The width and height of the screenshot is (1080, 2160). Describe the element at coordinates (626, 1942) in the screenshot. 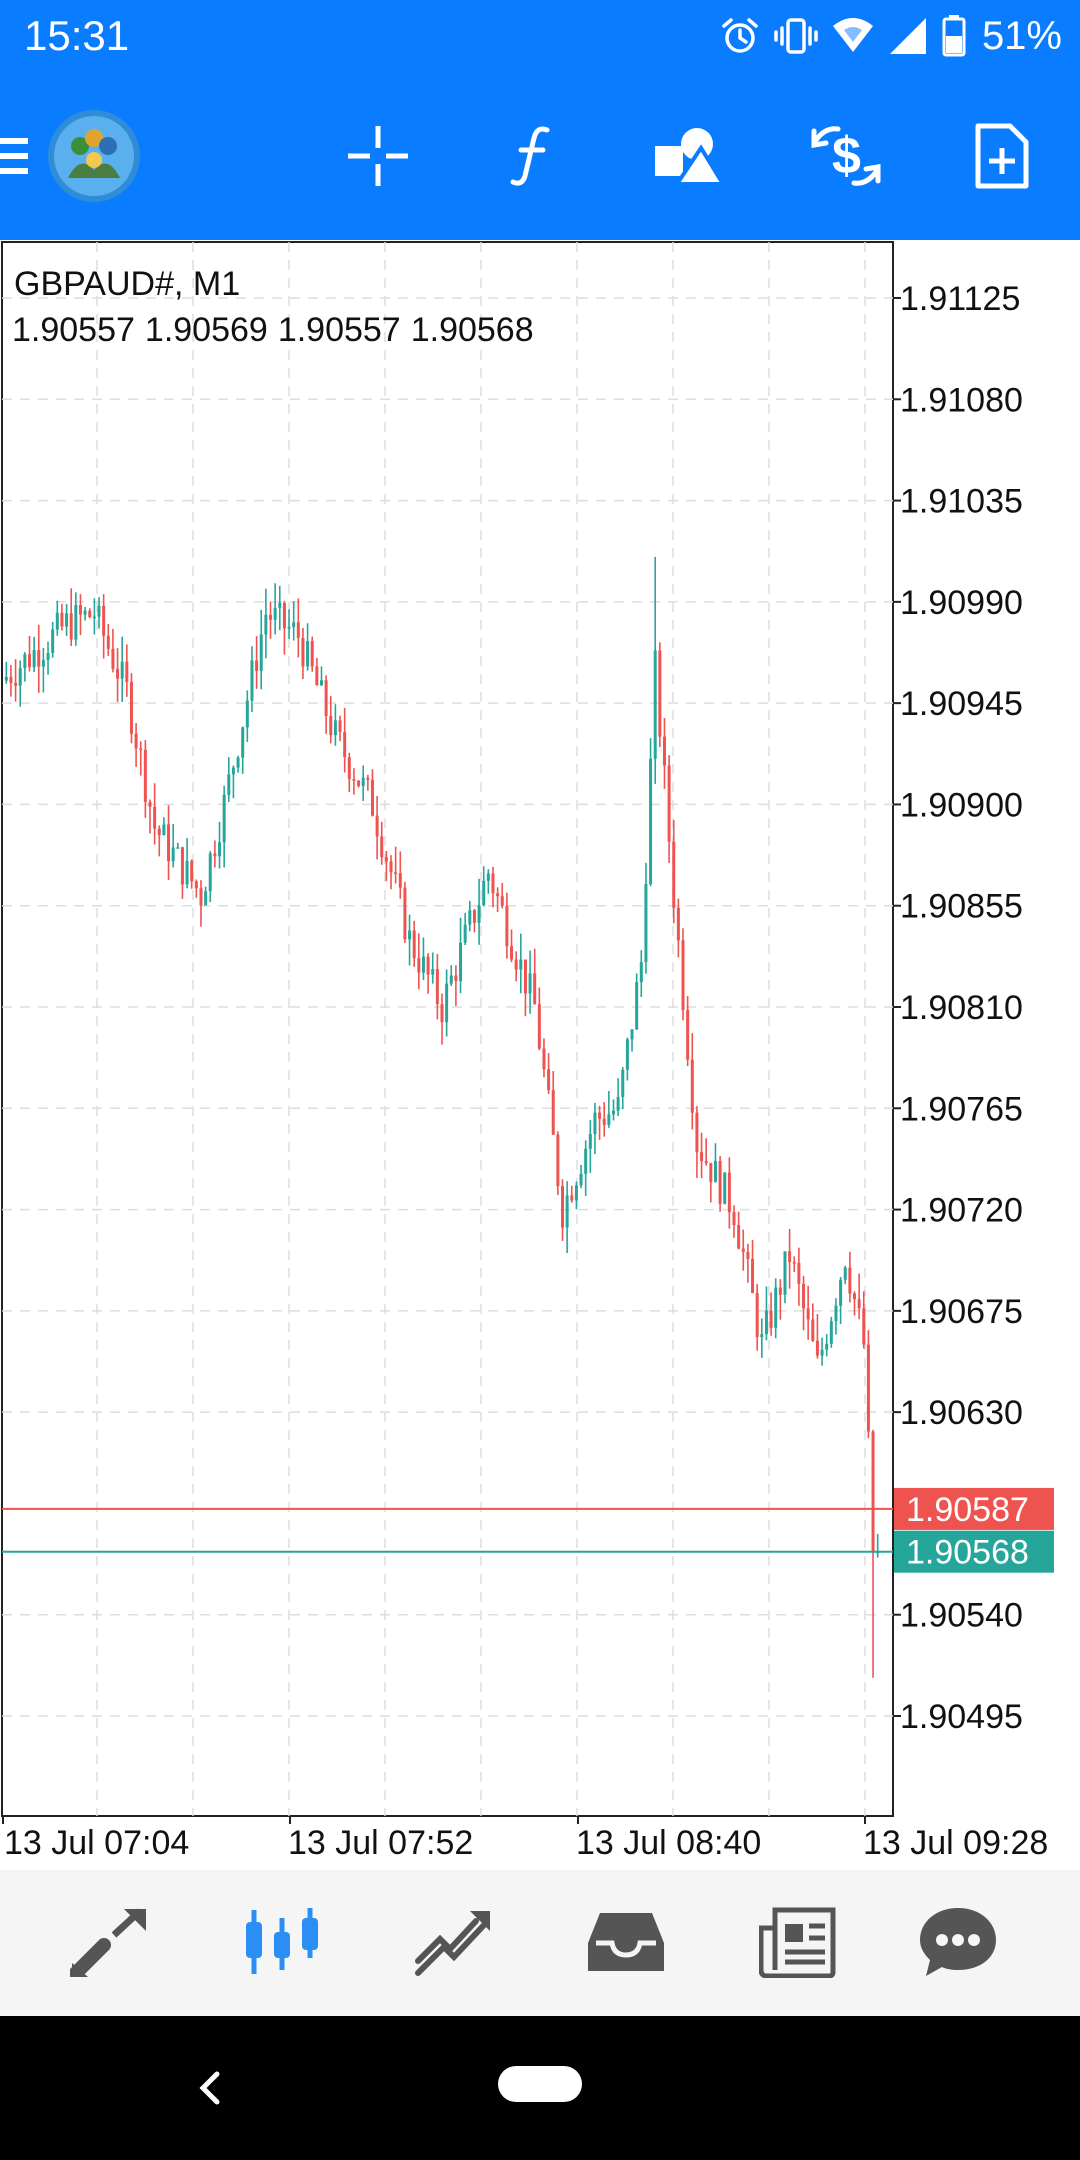

I see `history-icon` at that location.